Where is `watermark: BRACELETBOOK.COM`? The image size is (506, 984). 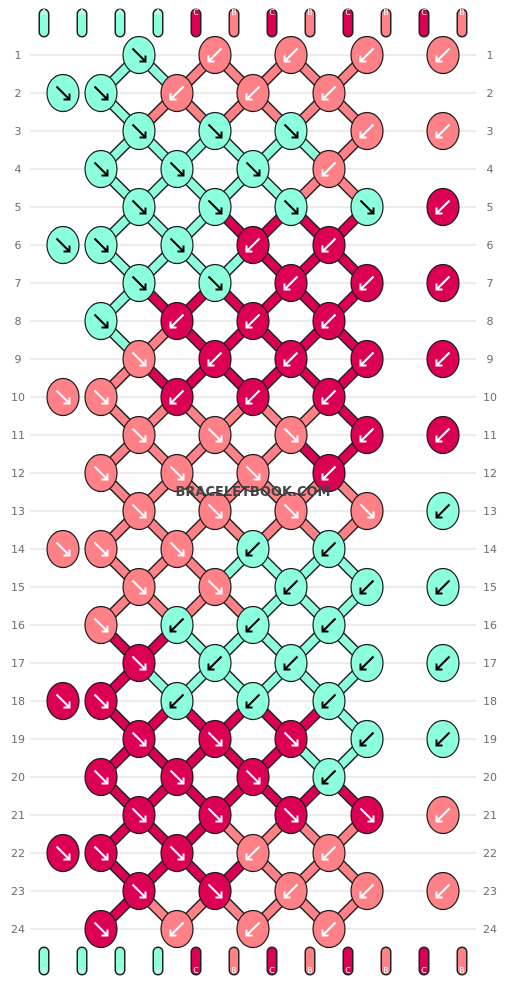 watermark: BRACELETBOOK.COM is located at coordinates (253, 492).